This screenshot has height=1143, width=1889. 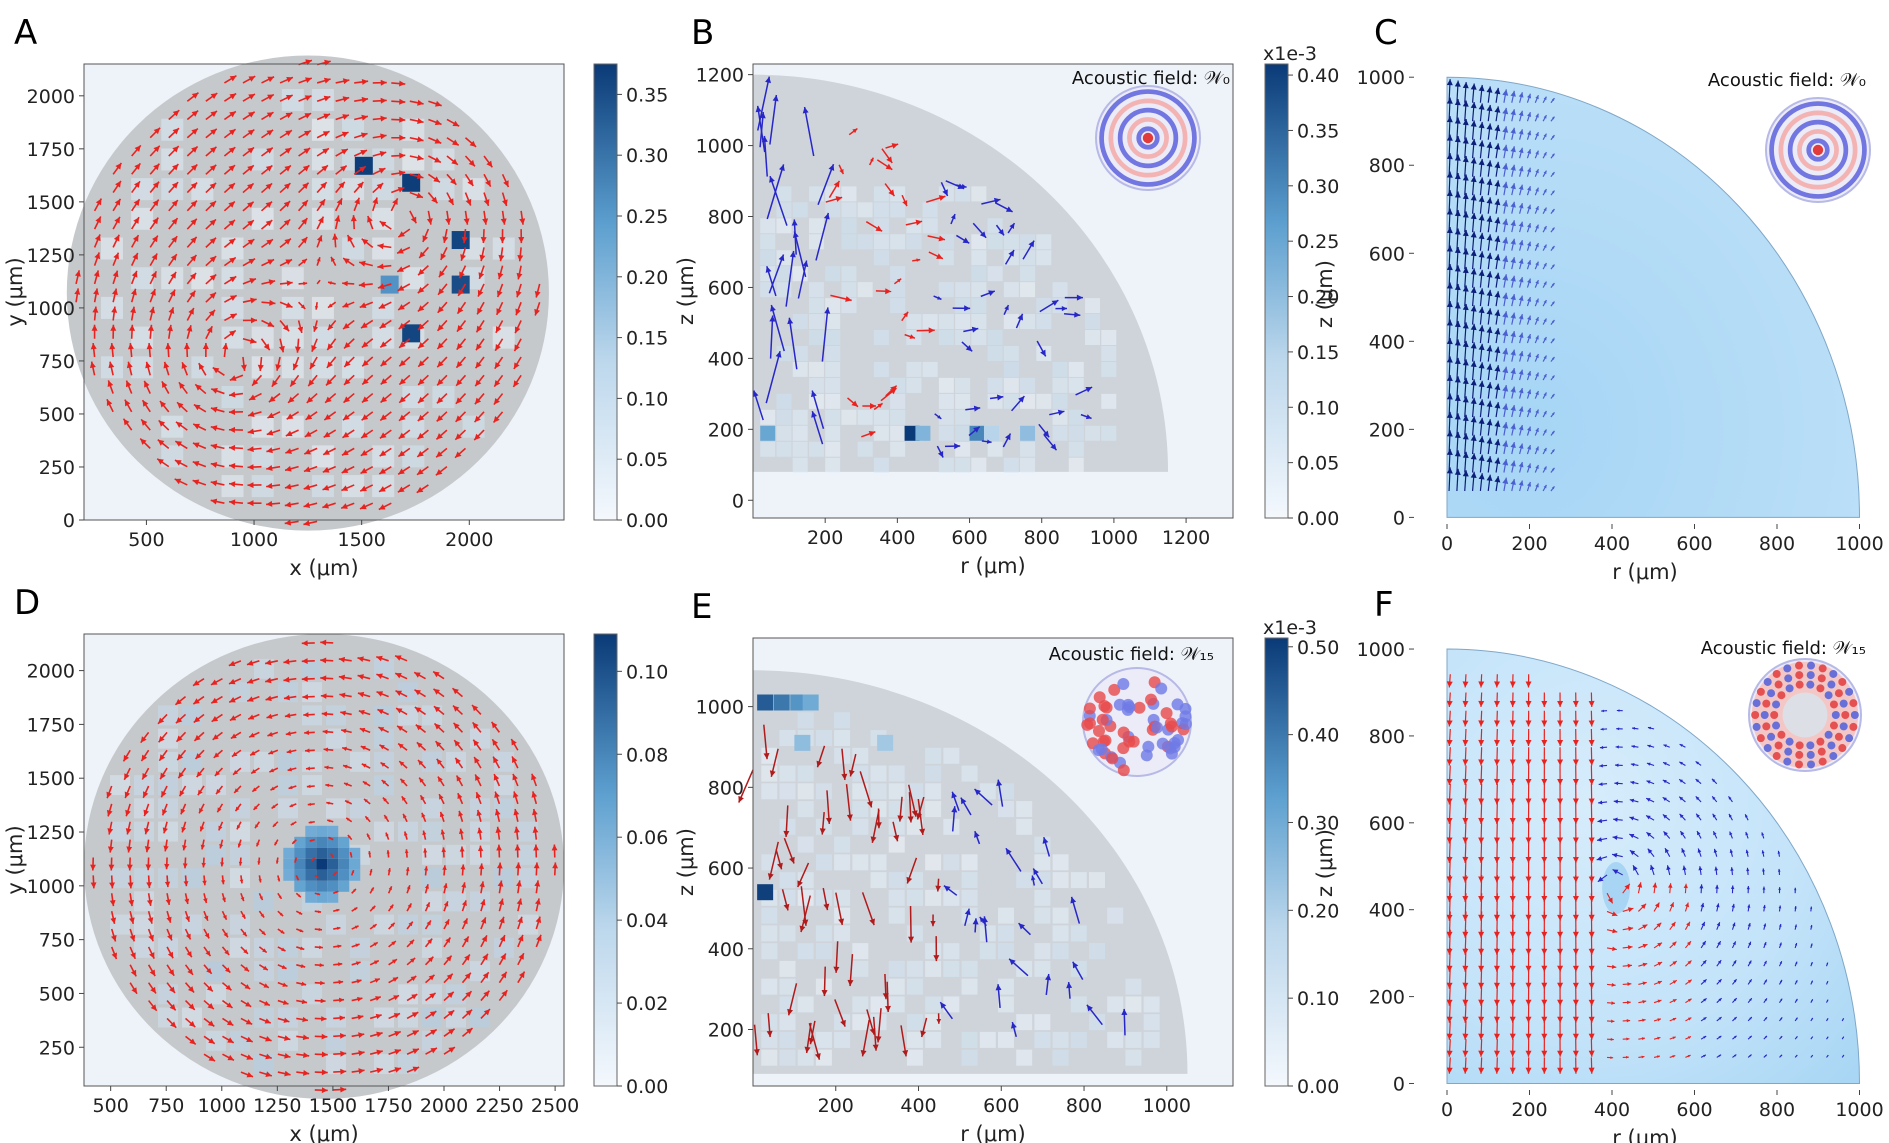 What do you see at coordinates (1694, 544) in the screenshot?
I see `x-tick-label: 600` at bounding box center [1694, 544].